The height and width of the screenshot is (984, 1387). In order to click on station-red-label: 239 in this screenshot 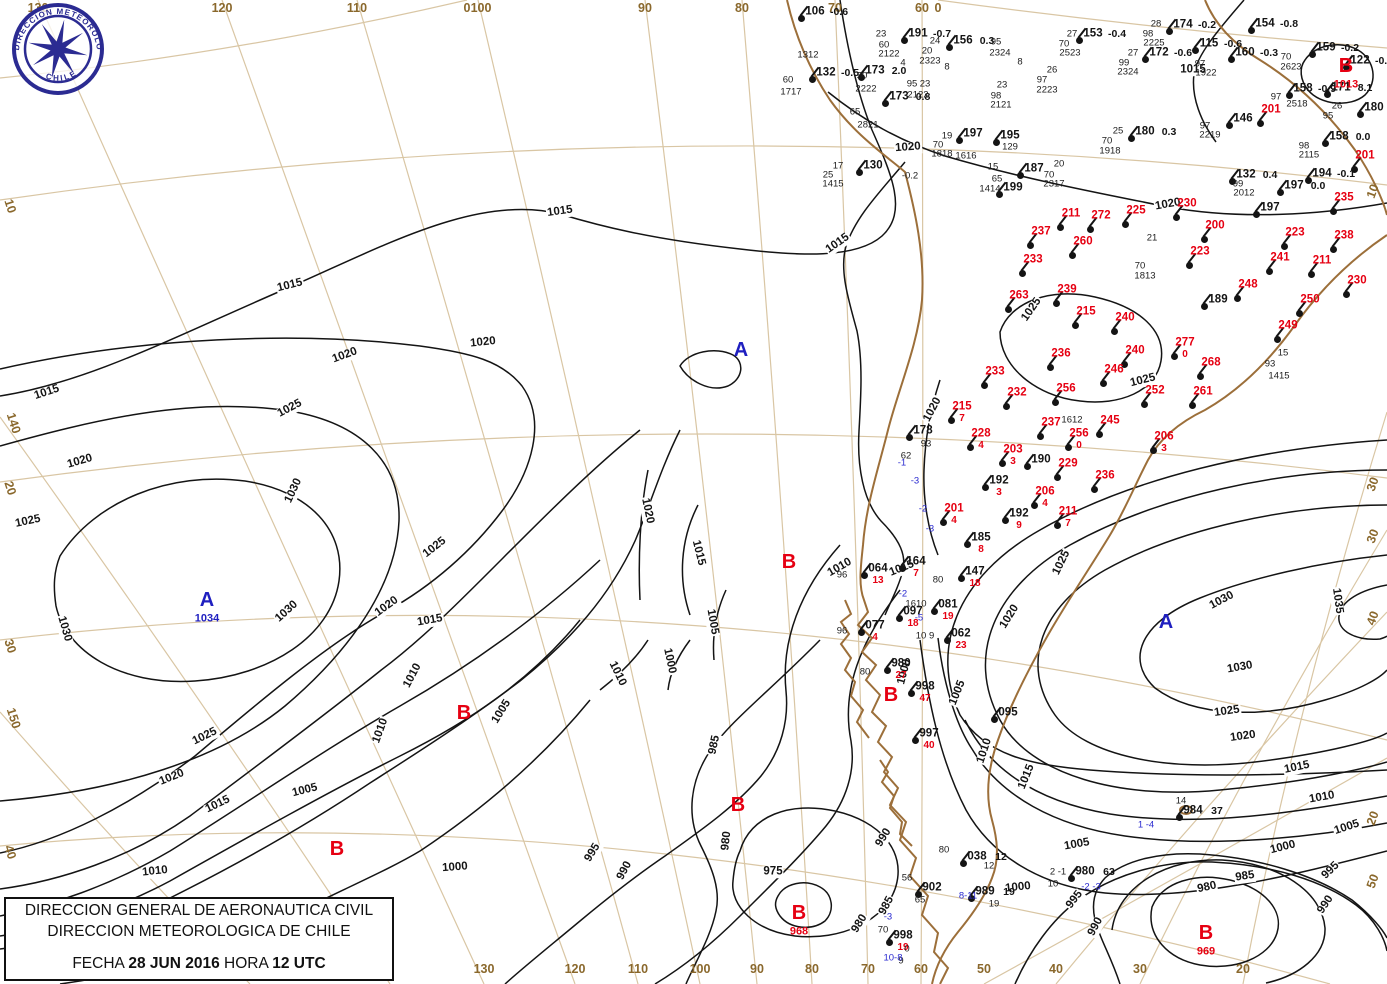, I will do `click(1067, 289)`.